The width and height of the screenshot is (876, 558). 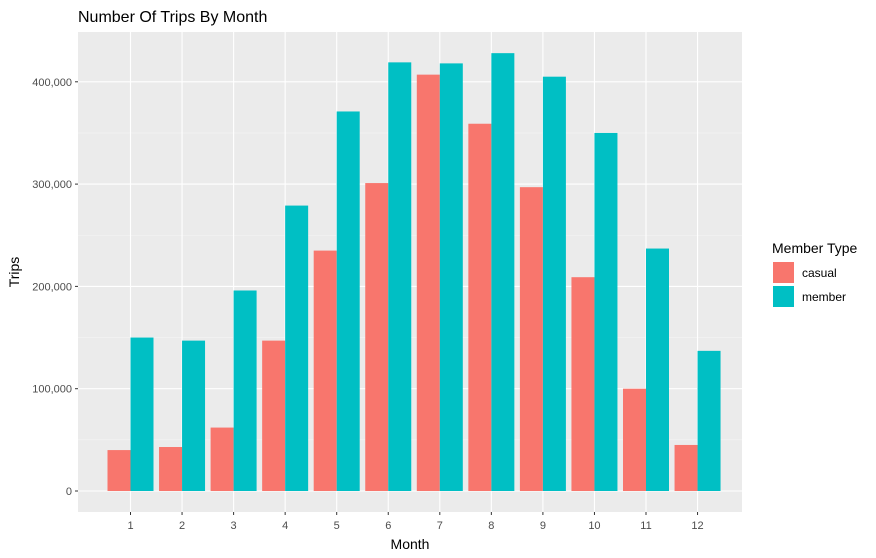 What do you see at coordinates (824, 297) in the screenshot?
I see `legend-label-member: member` at bounding box center [824, 297].